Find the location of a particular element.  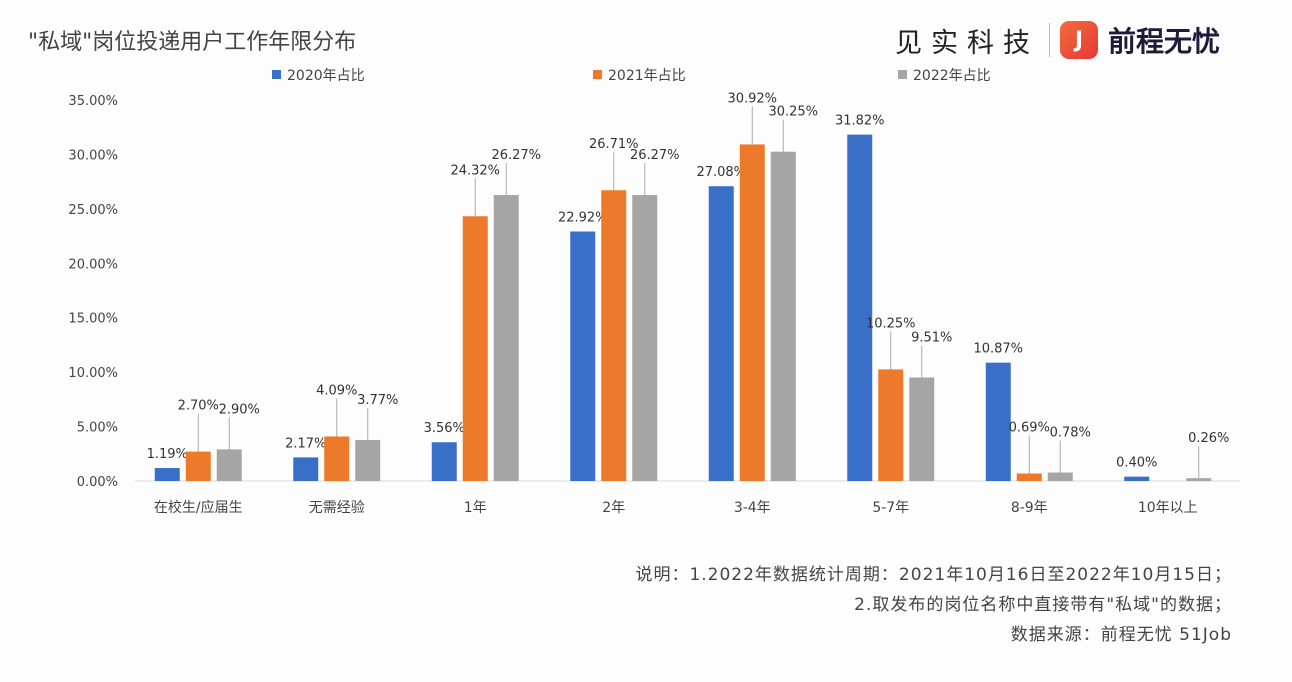

data-label: 0.40% is located at coordinates (1136, 463).